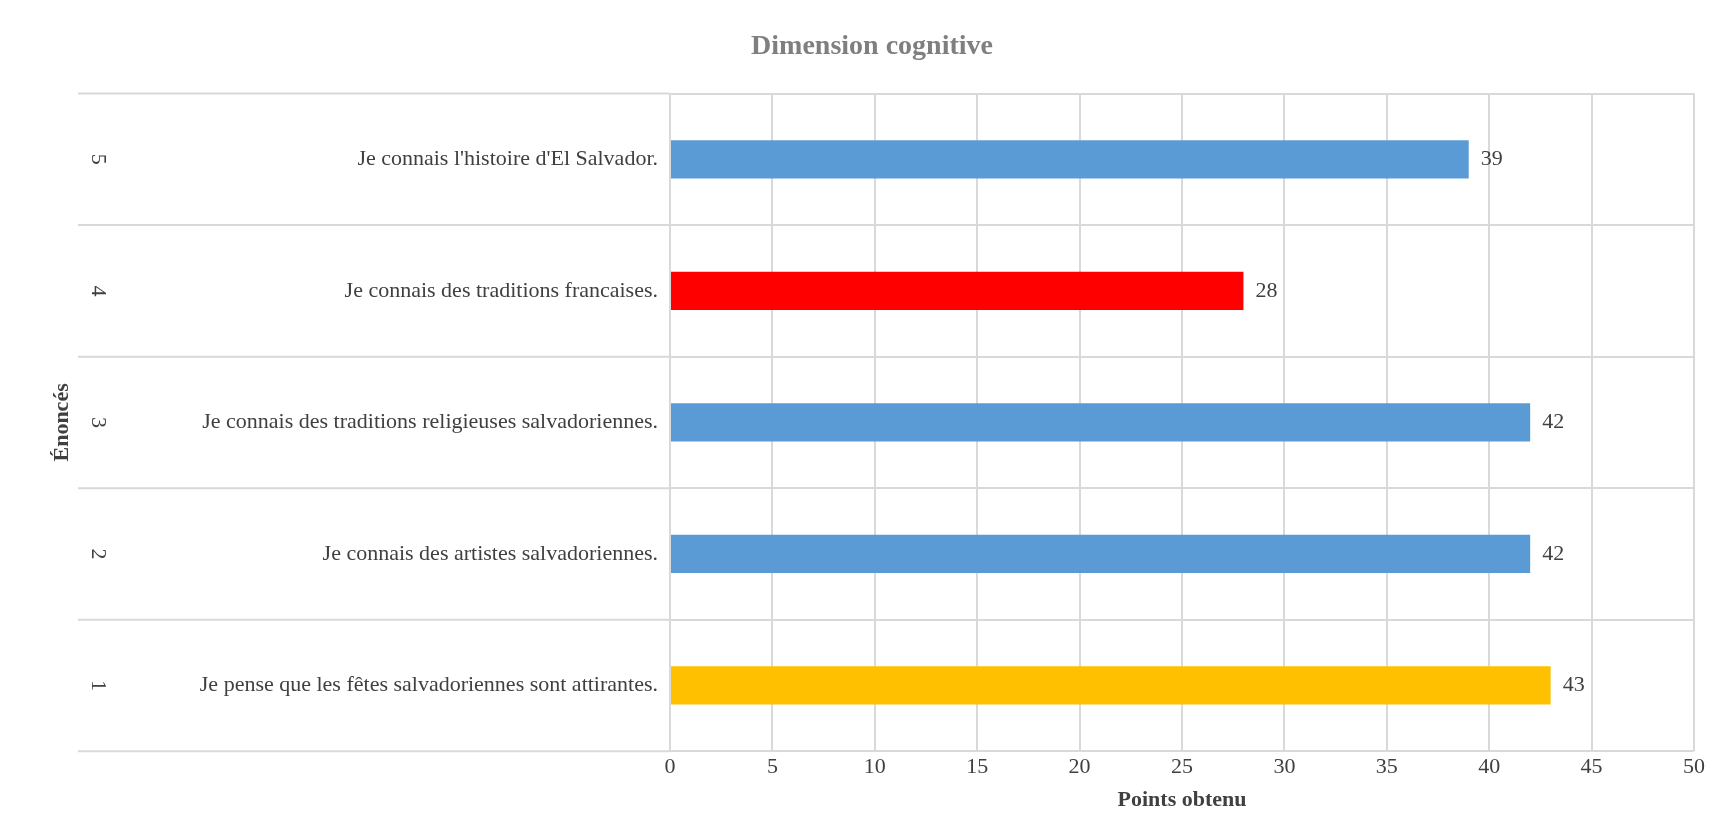 This screenshot has height=838, width=1734. I want to click on x-tick-label: 5, so click(772, 766).